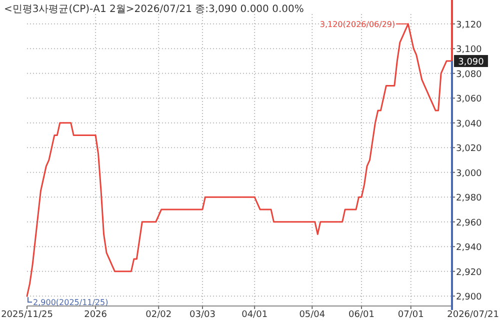 The height and width of the screenshot is (322, 500). I want to click on ytick: 3,040, so click(469, 124).